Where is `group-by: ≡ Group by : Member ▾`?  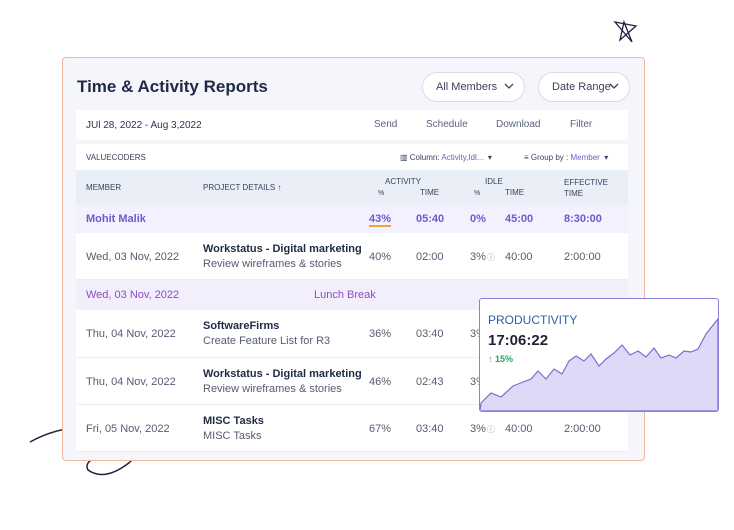 group-by: ≡ Group by : Member ▾ is located at coordinates (566, 157).